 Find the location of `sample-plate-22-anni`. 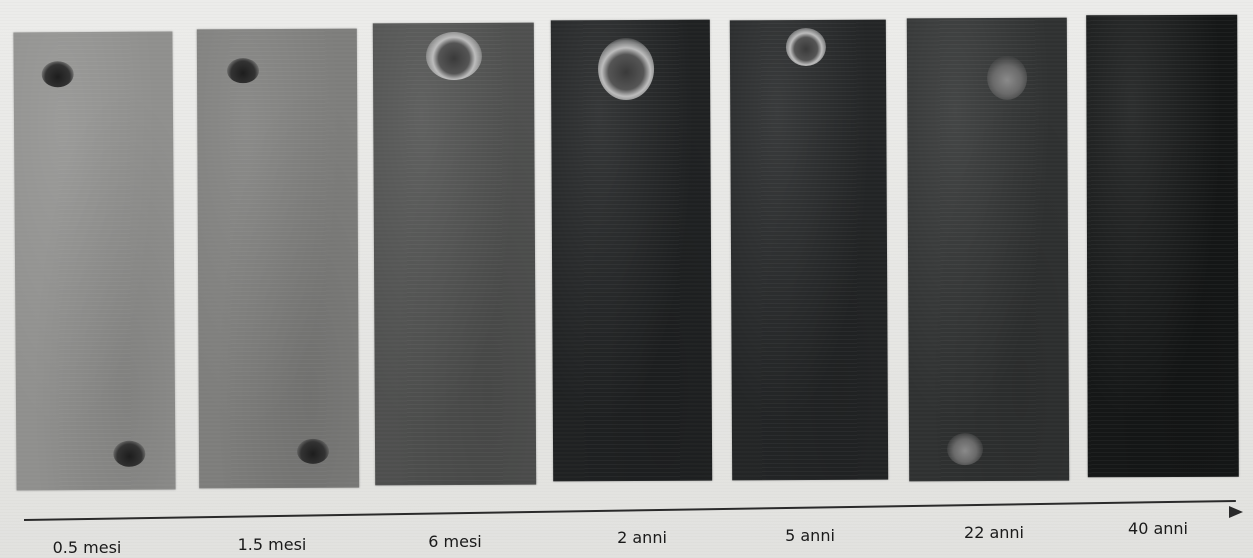

sample-plate-22-anni is located at coordinates (988, 249).